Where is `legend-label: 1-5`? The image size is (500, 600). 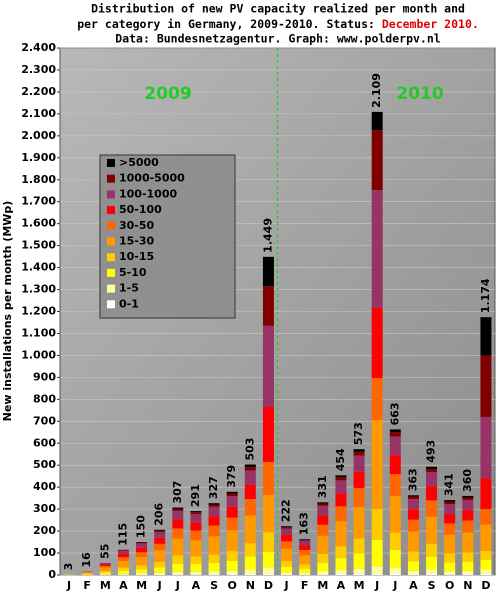 legend-label: 1-5 is located at coordinates (129, 288).